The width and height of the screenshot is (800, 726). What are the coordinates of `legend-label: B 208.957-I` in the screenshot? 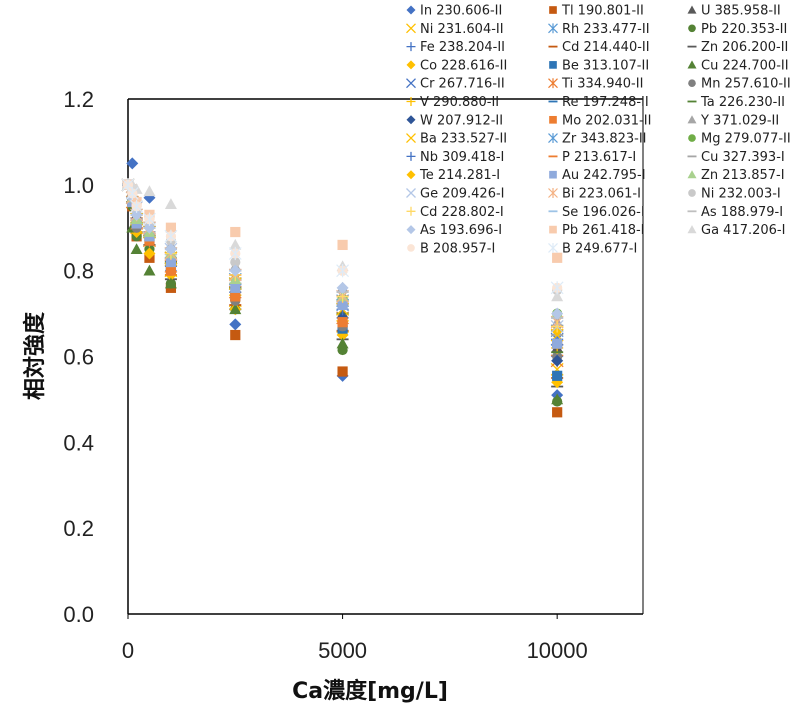 It's located at (457, 248).